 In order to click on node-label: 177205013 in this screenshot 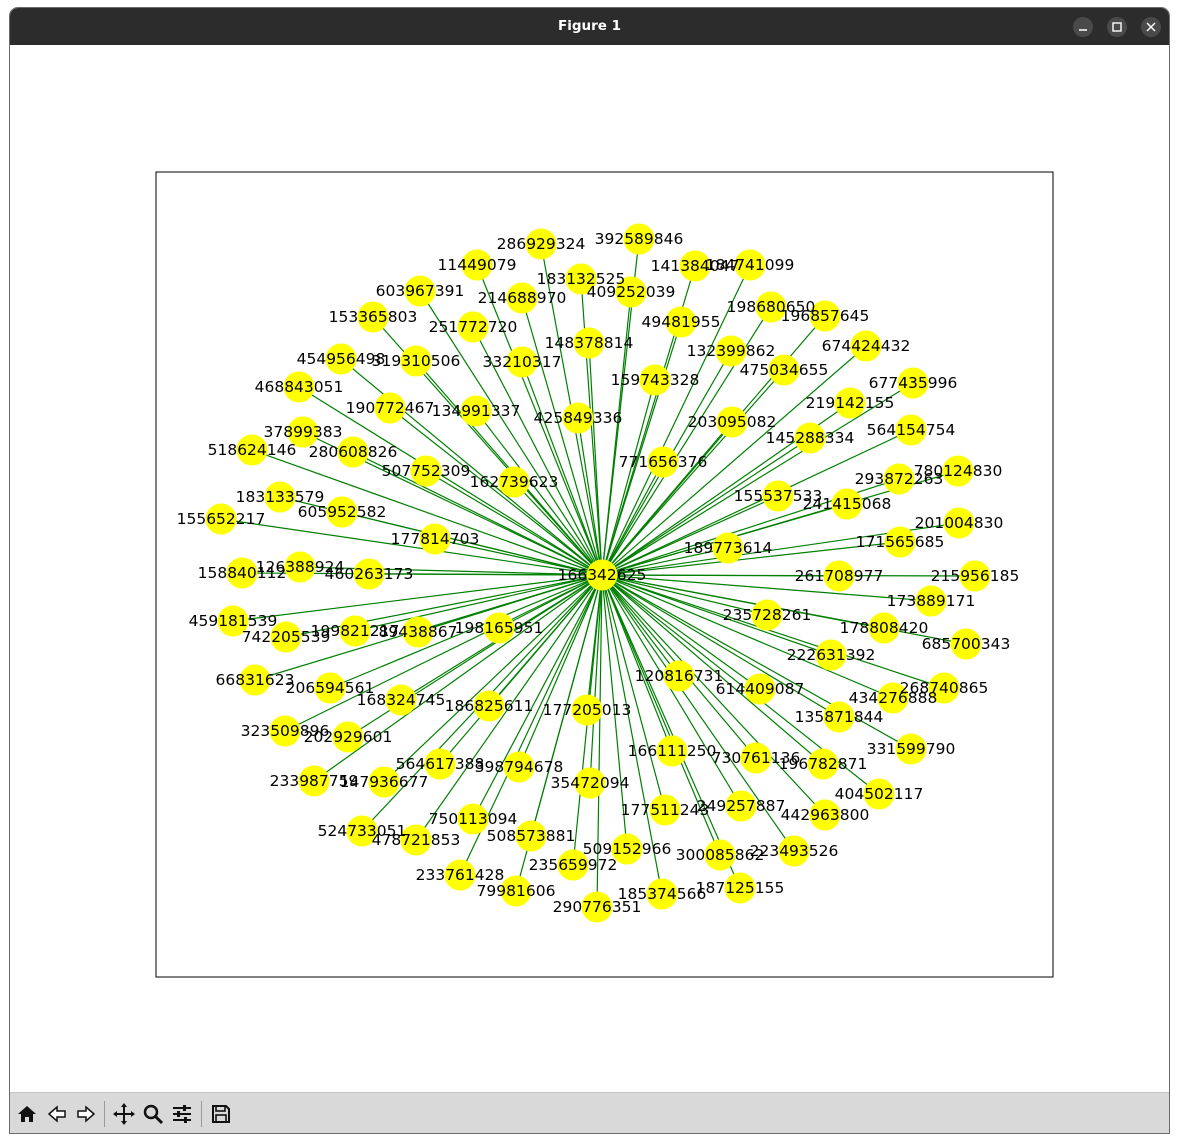, I will do `click(587, 710)`.